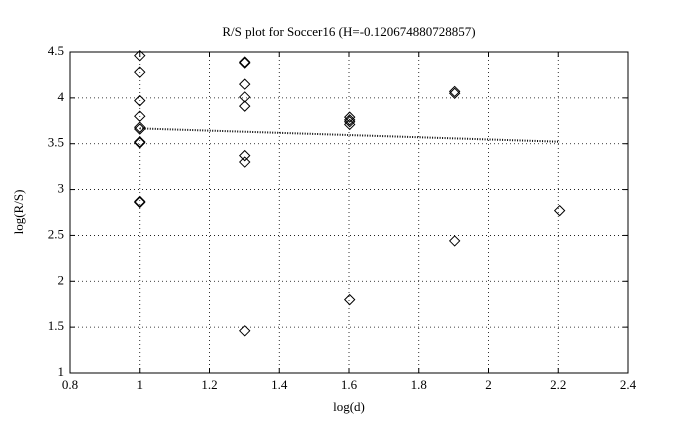  Describe the element at coordinates (61, 371) in the screenshot. I see `y-tick-label: 1` at that location.